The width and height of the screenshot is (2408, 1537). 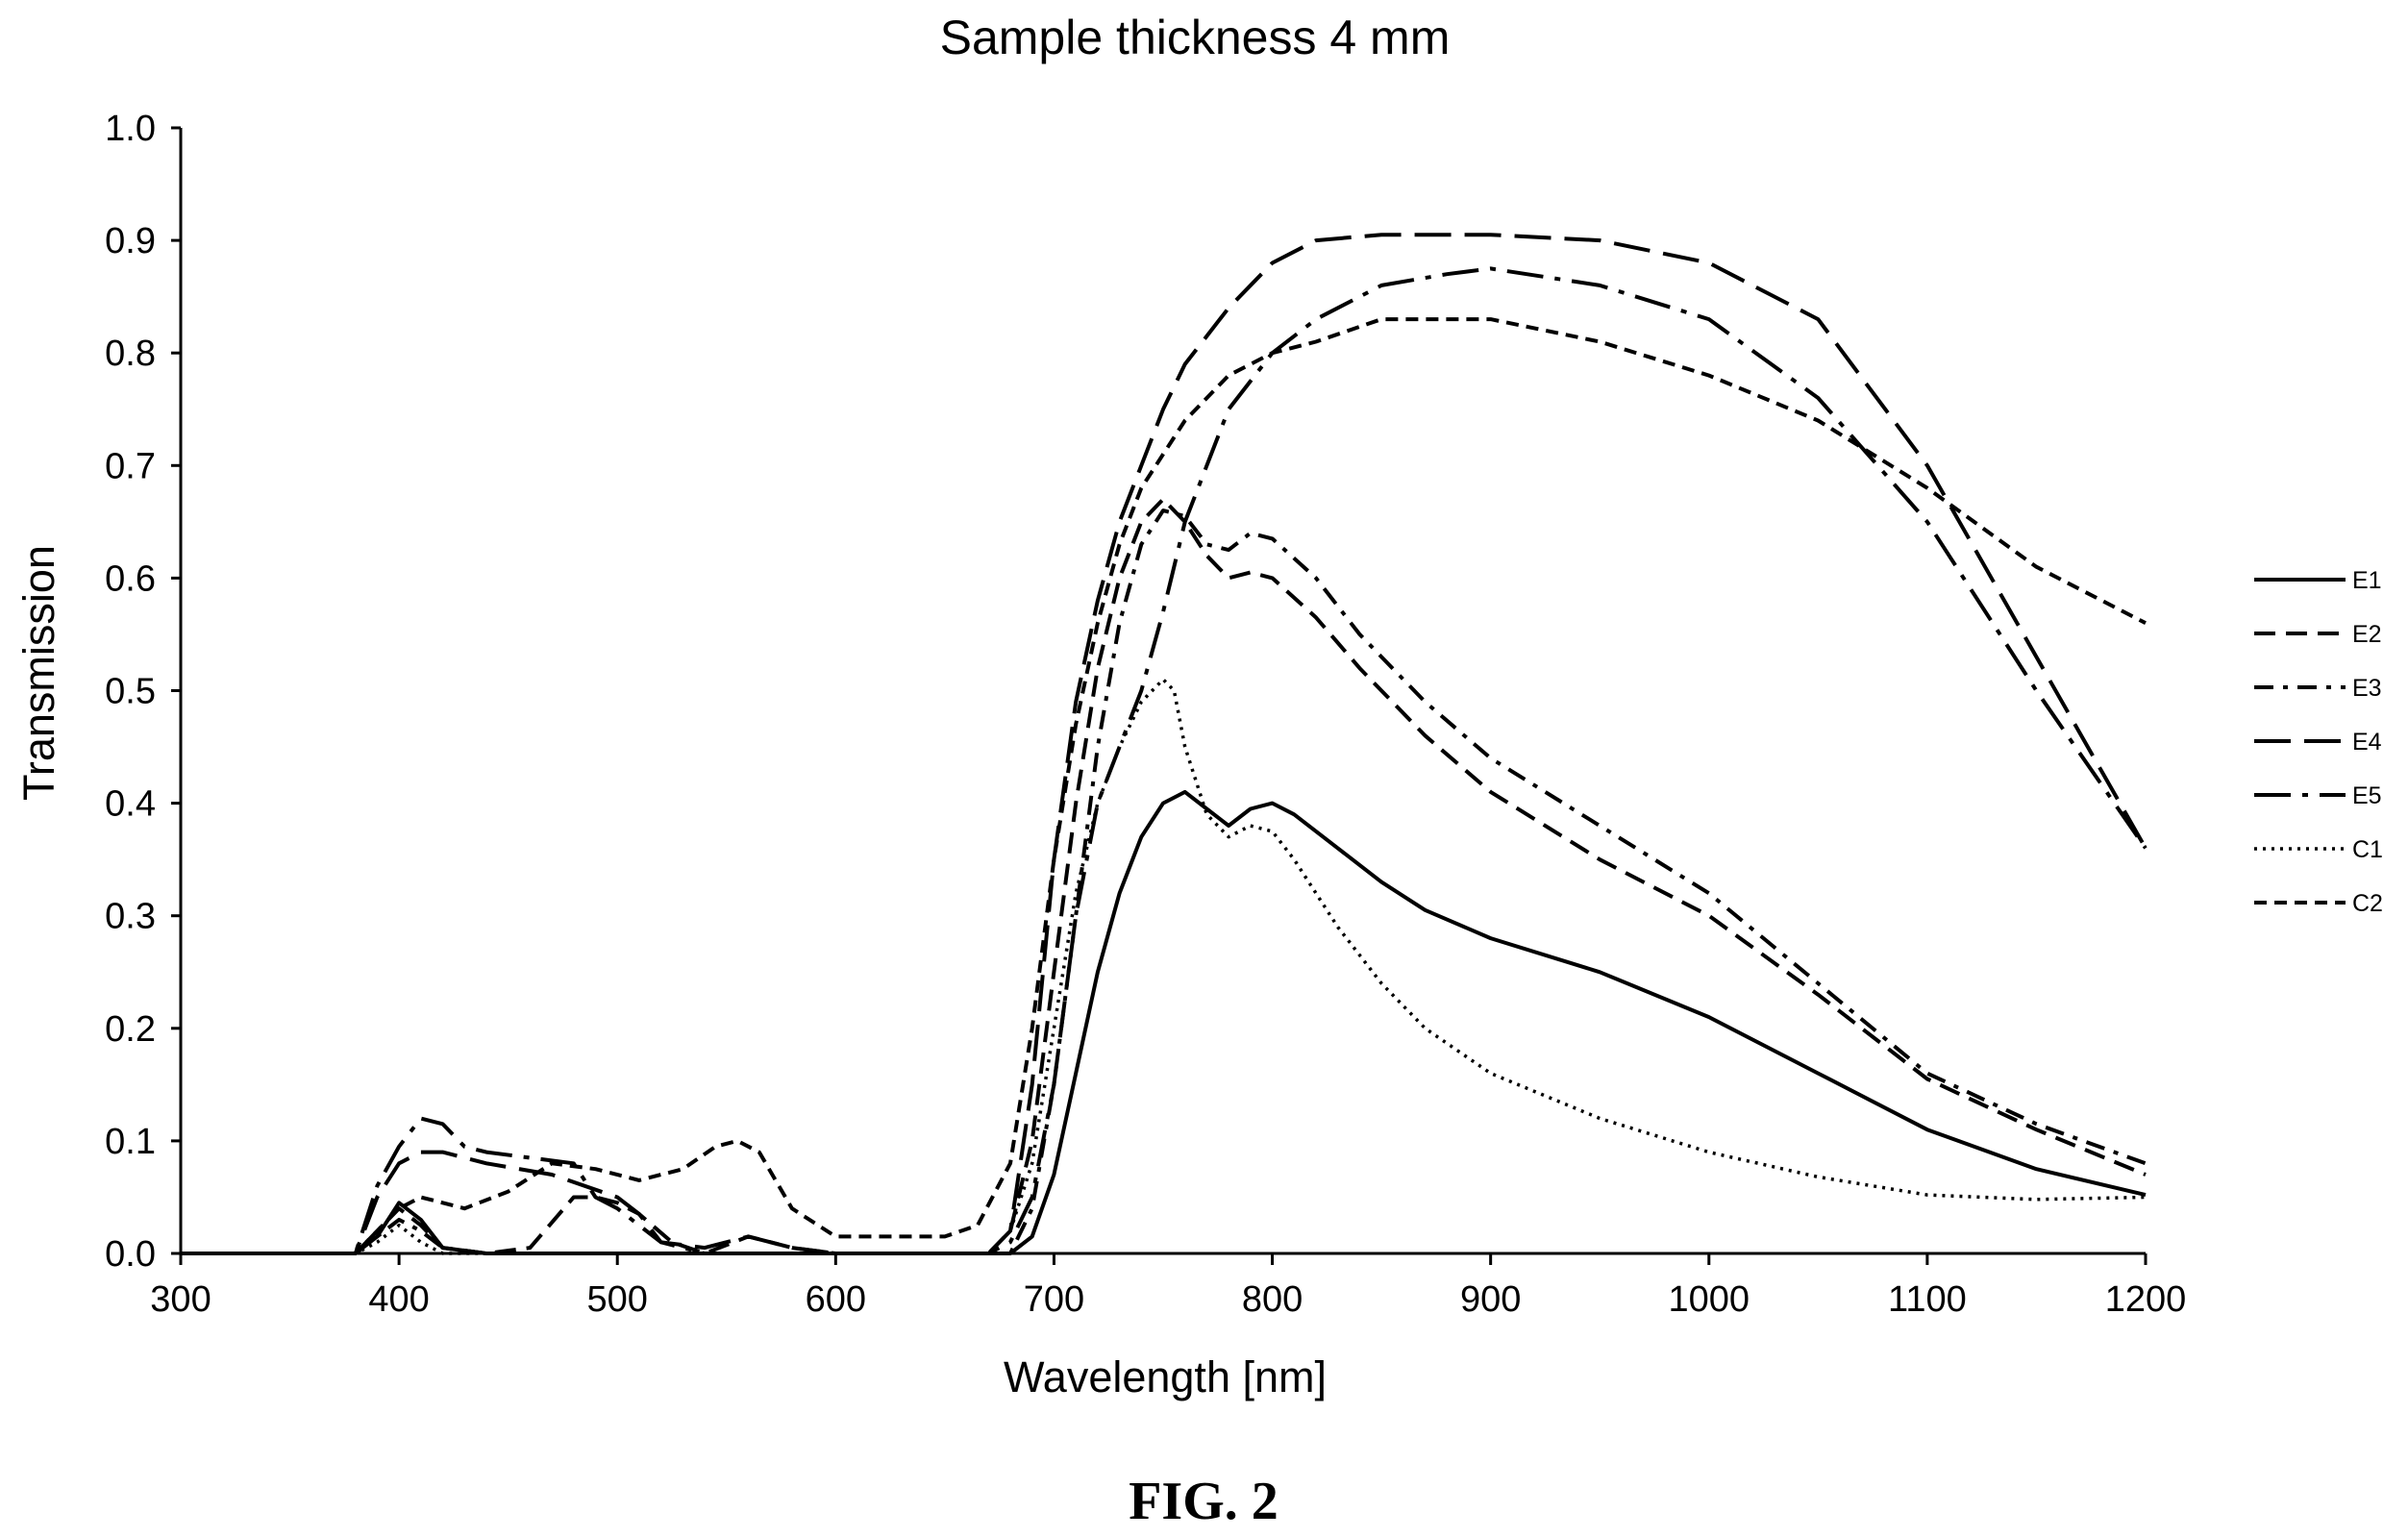 I want to click on y-tick-label: 0.8, so click(x=130, y=354).